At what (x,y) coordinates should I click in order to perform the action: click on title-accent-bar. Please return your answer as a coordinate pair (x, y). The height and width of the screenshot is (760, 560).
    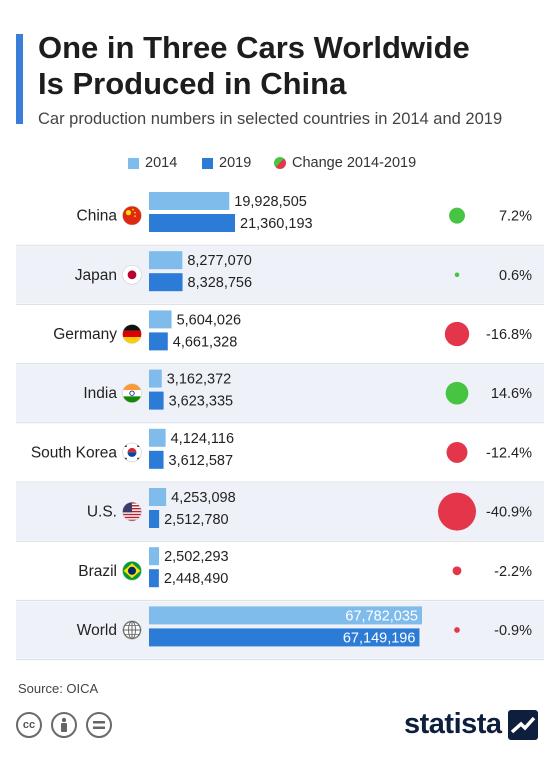
    Looking at the image, I should click on (19, 79).